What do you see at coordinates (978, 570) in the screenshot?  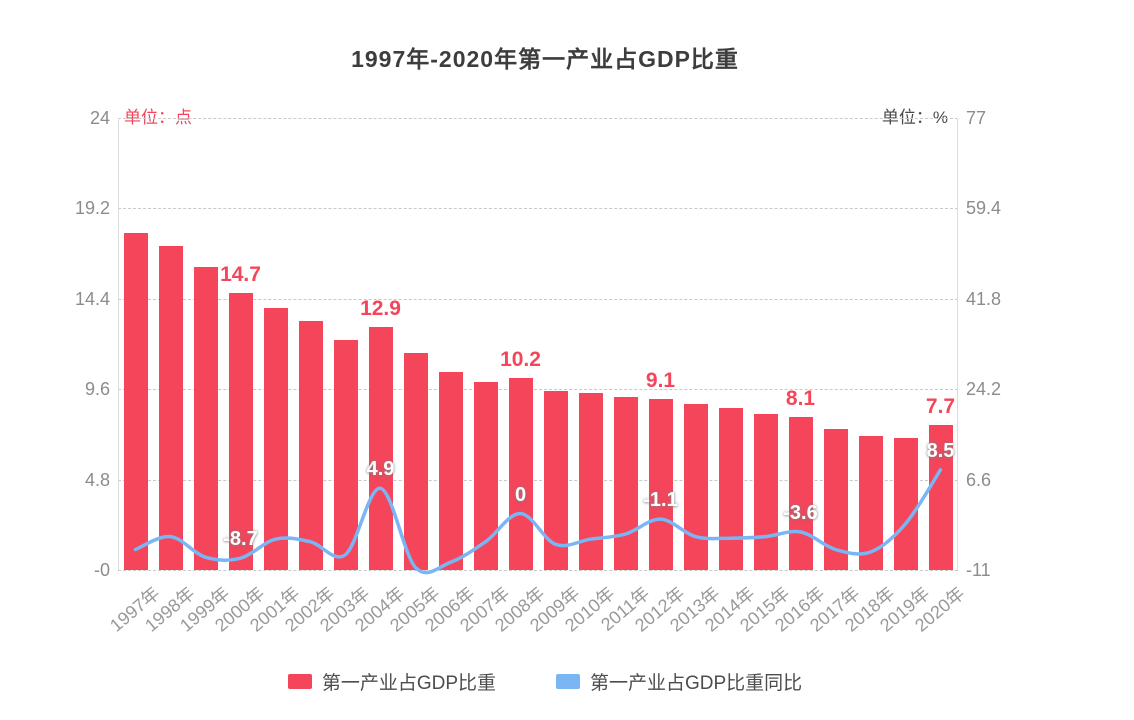 I see `y-axis-tick-right: -11` at bounding box center [978, 570].